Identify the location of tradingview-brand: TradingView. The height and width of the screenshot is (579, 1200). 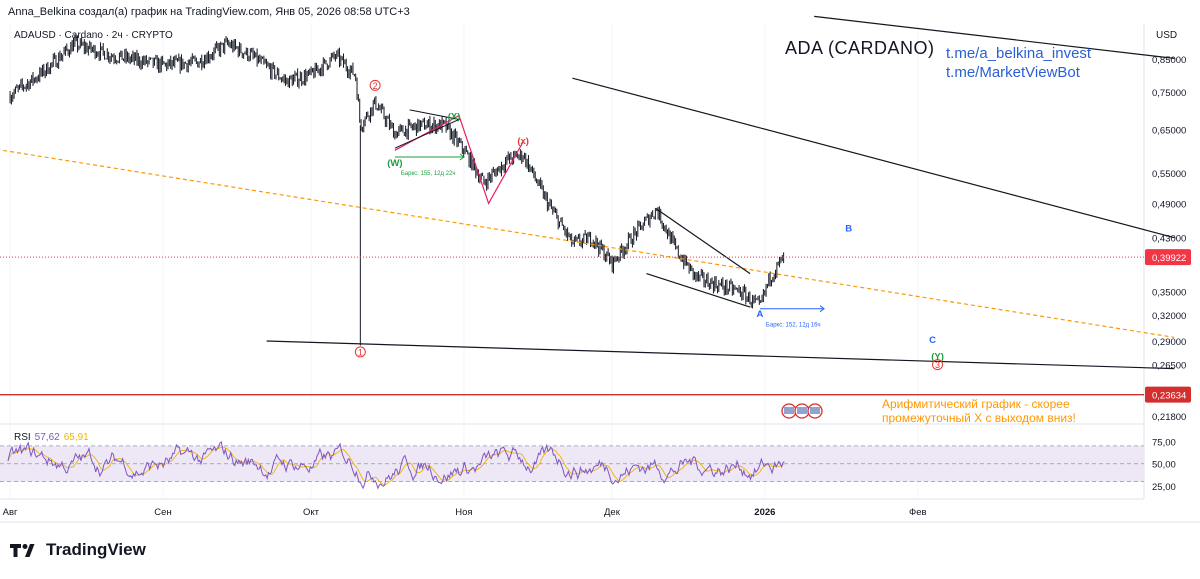
(78, 550).